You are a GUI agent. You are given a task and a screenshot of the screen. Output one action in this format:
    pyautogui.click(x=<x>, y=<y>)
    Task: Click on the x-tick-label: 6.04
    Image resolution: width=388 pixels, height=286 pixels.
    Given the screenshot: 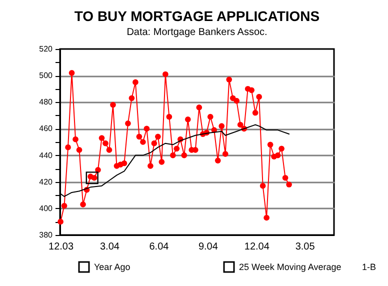 What is the action you would take?
    pyautogui.click(x=159, y=247)
    